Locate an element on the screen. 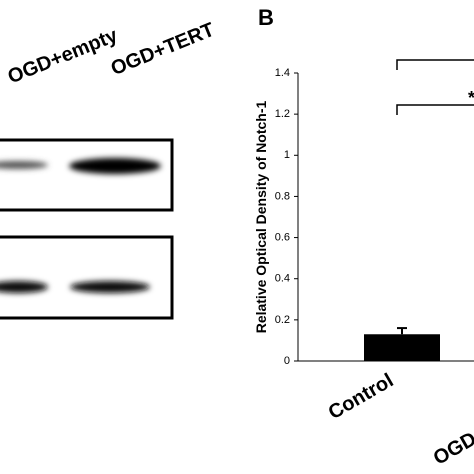 Image resolution: width=474 pixels, height=474 pixels. bar is located at coordinates (402, 347).